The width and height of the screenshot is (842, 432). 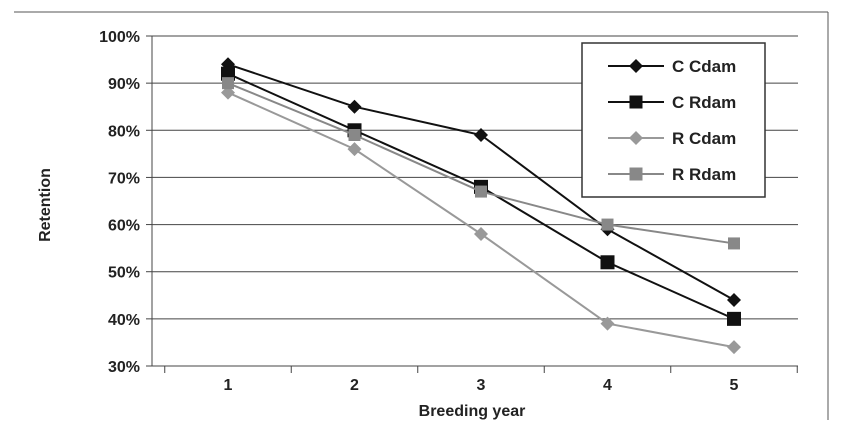 What do you see at coordinates (704, 102) in the screenshot?
I see `legend-label-c-rdam: C Rdam` at bounding box center [704, 102].